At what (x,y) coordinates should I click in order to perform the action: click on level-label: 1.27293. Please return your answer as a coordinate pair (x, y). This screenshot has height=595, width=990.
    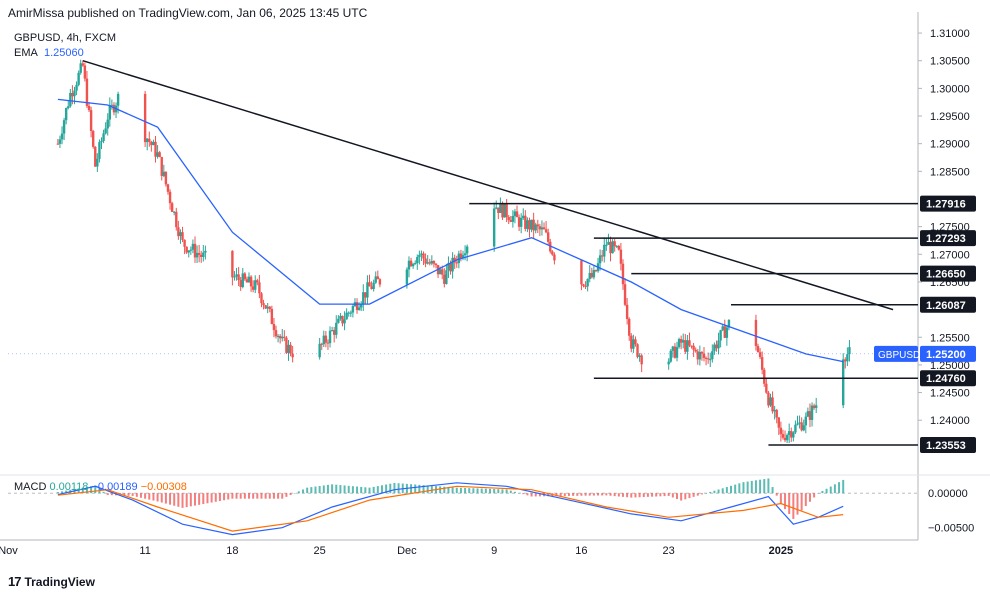
    Looking at the image, I should click on (946, 239).